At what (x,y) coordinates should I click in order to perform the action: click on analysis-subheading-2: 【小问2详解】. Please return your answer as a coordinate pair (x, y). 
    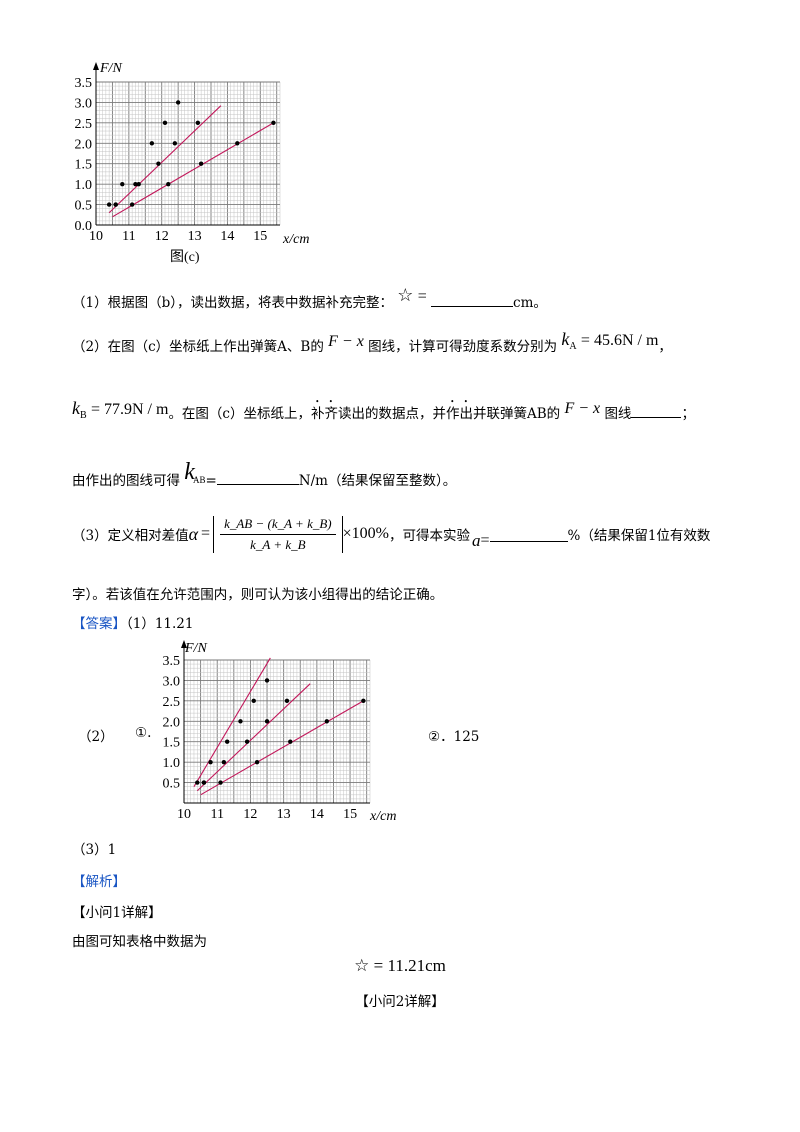
    Looking at the image, I should click on (400, 1002).